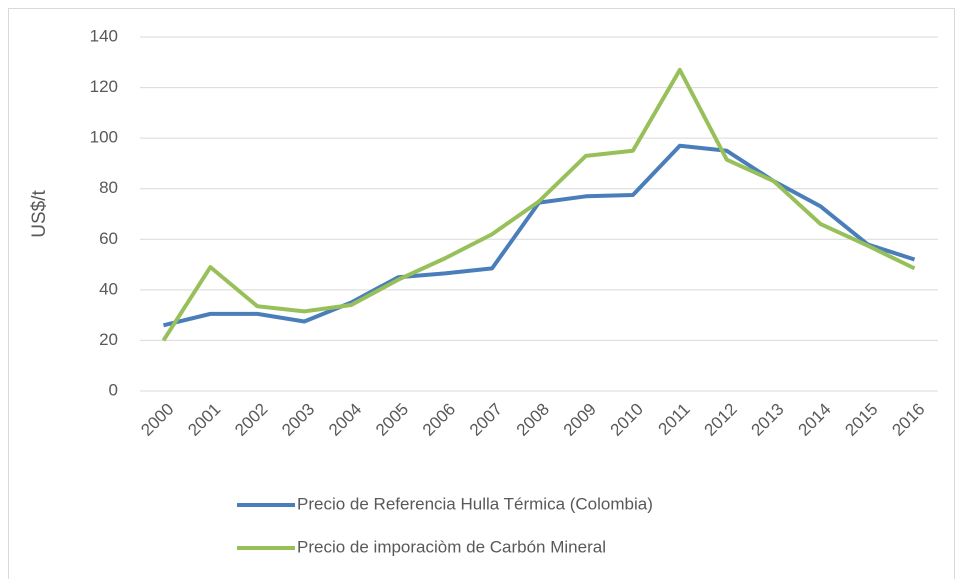  Describe the element at coordinates (108, 187) in the screenshot. I see `y-tick-label: 80` at that location.